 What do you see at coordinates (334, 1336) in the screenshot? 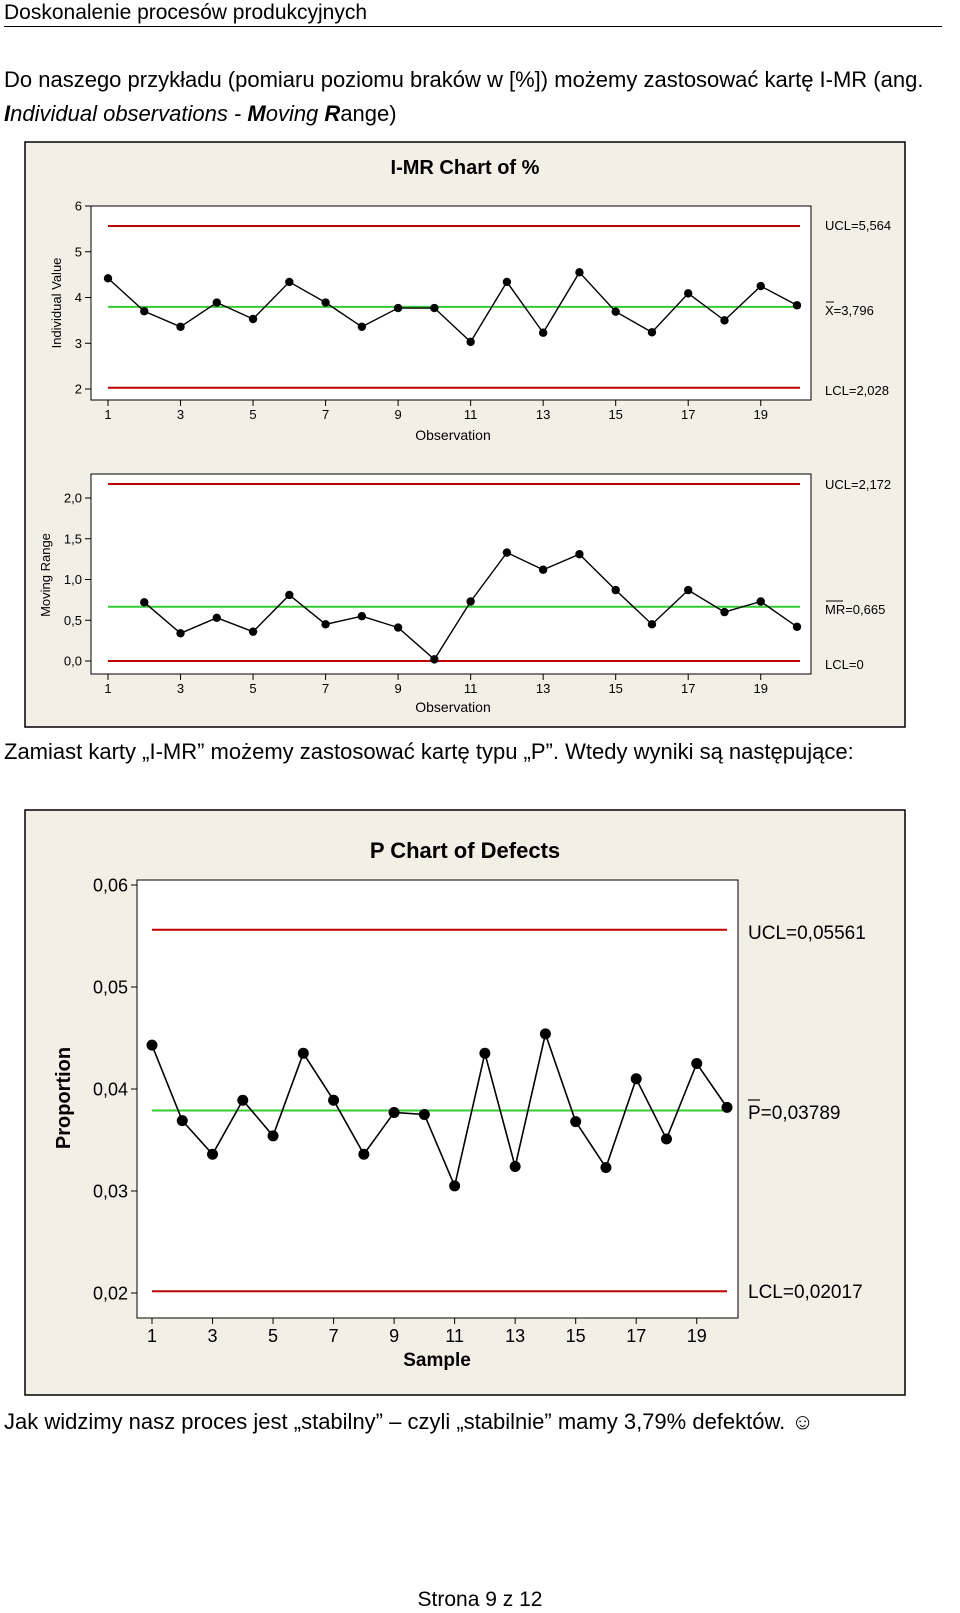
I see `p-x-tick-label: 7` at bounding box center [334, 1336].